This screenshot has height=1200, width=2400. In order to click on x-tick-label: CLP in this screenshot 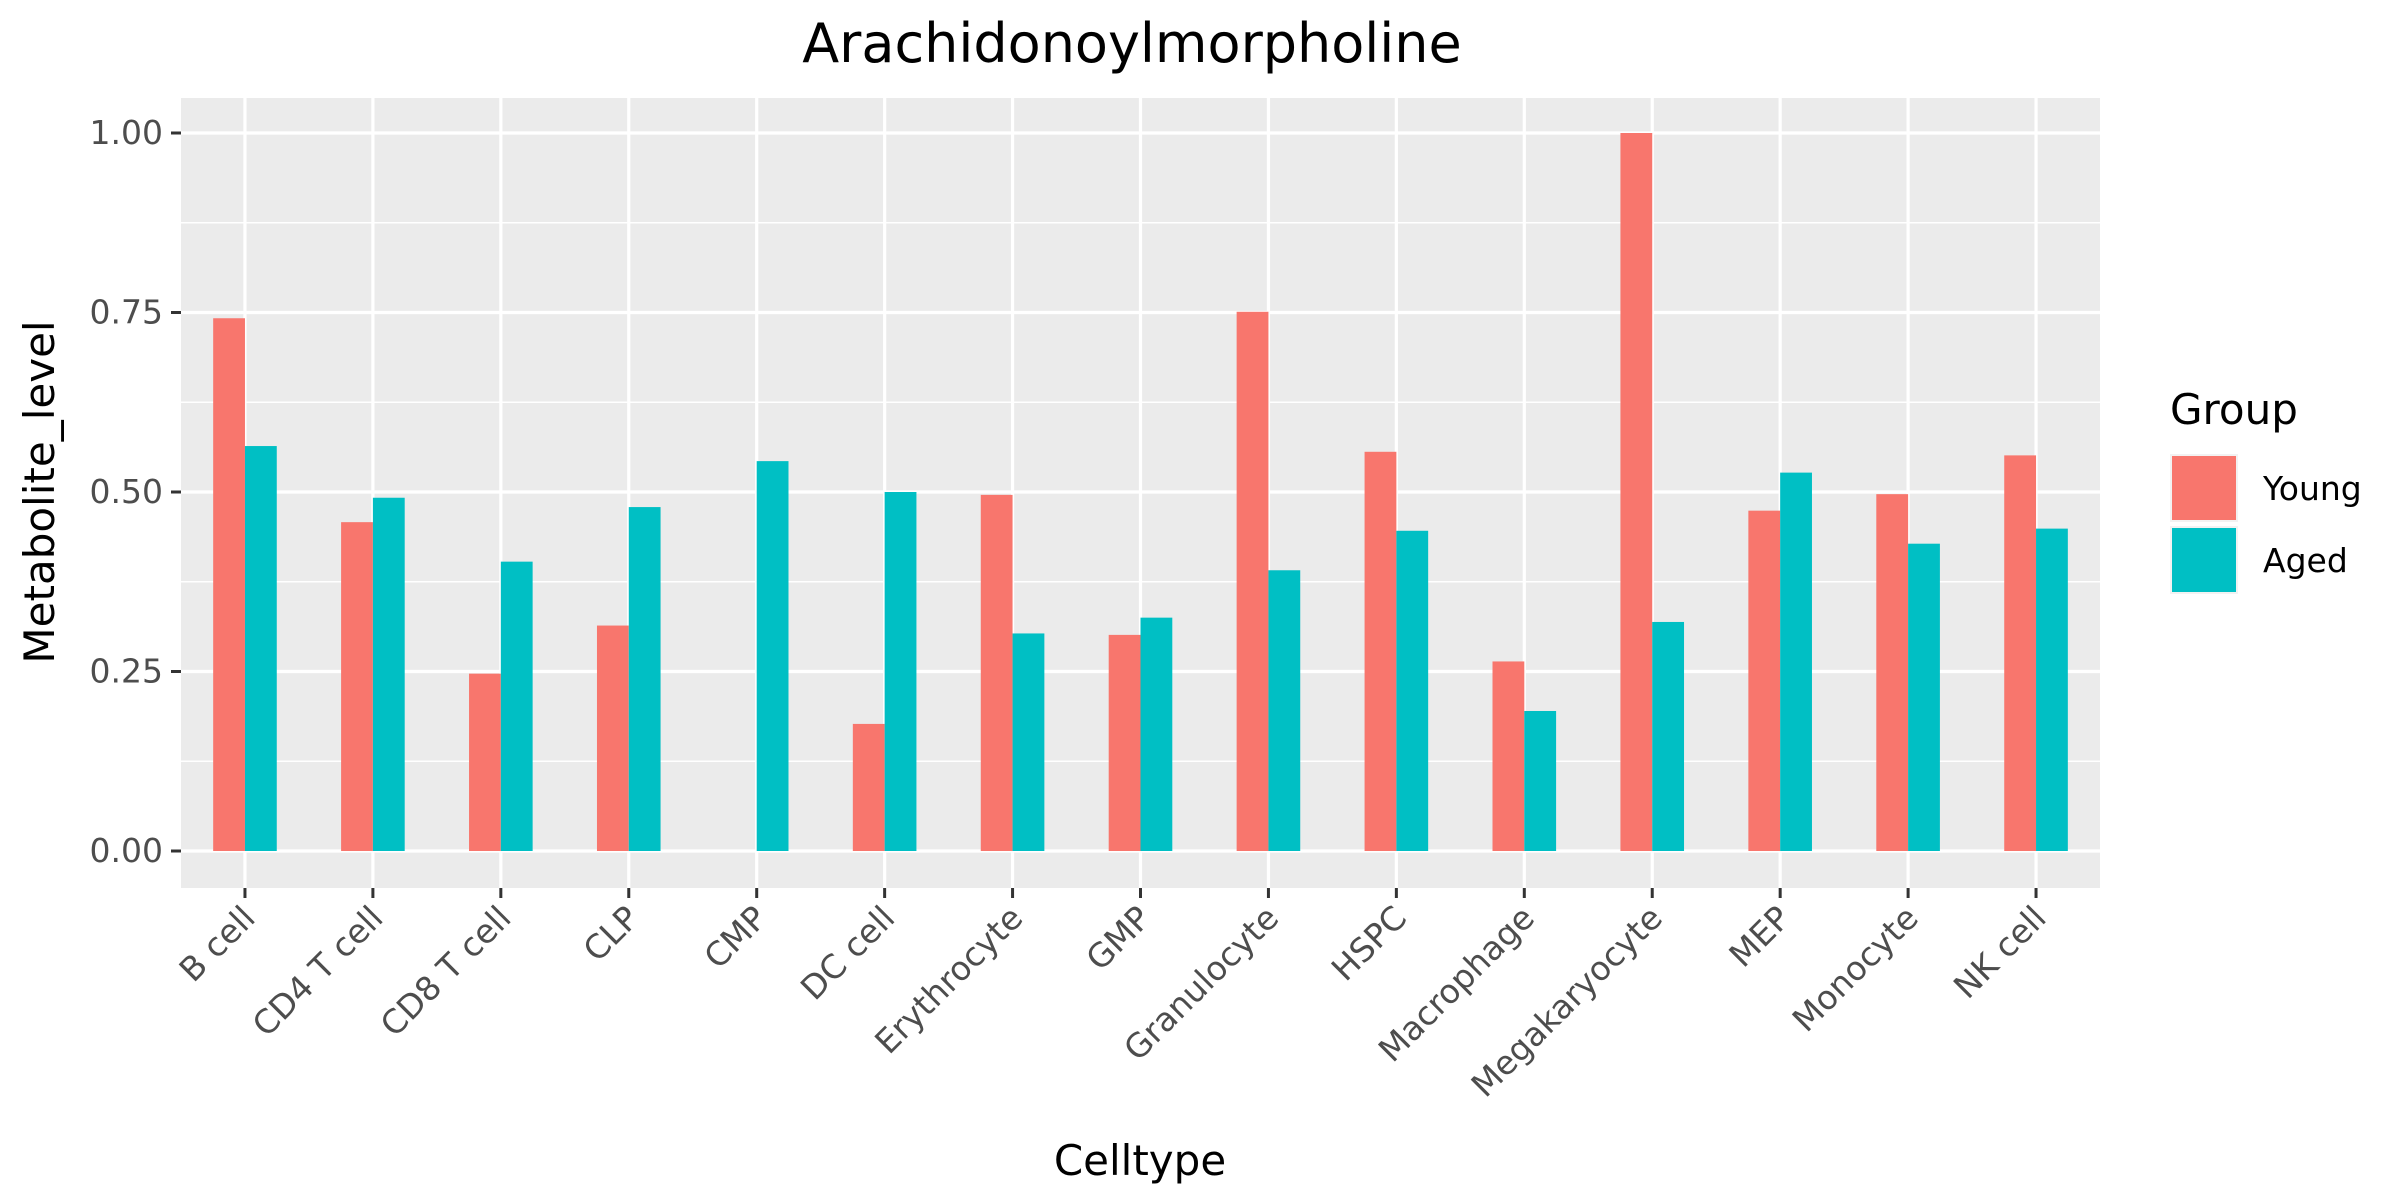, I will do `click(610, 933)`.